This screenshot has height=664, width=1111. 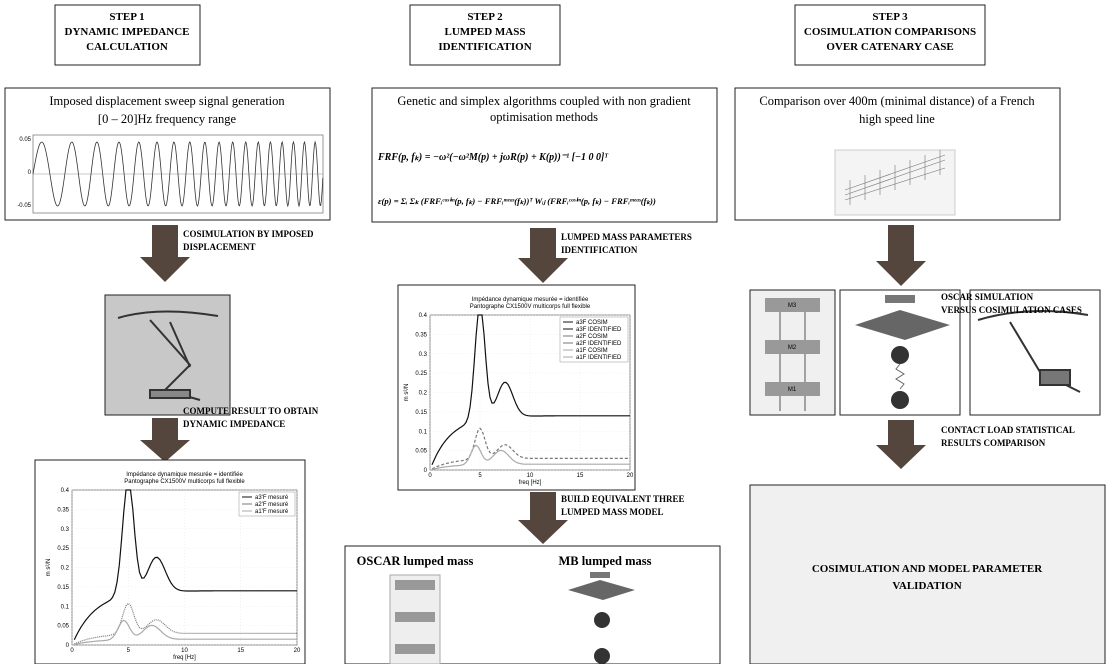 I want to click on arrow-label: DISPLACEMENT, so click(x=219, y=247).